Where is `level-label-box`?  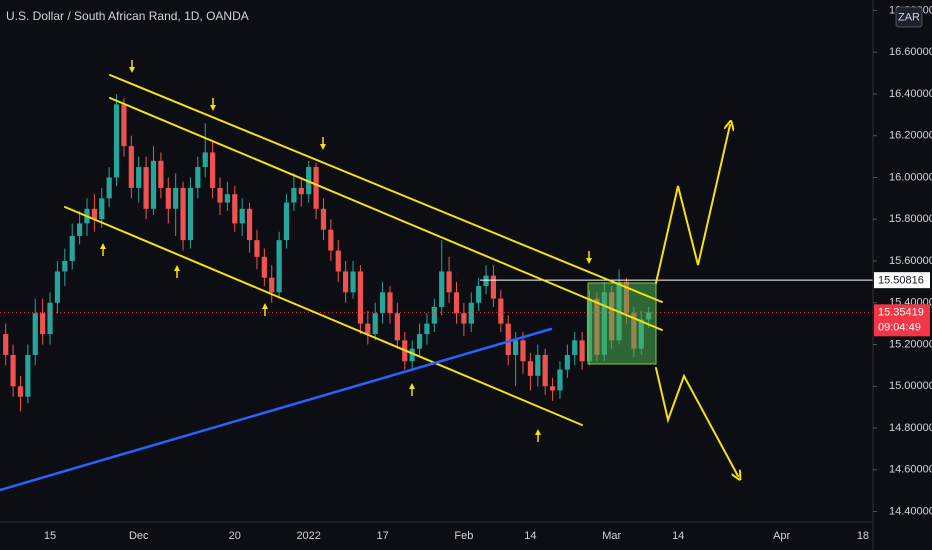
level-label-box is located at coordinates (902, 280).